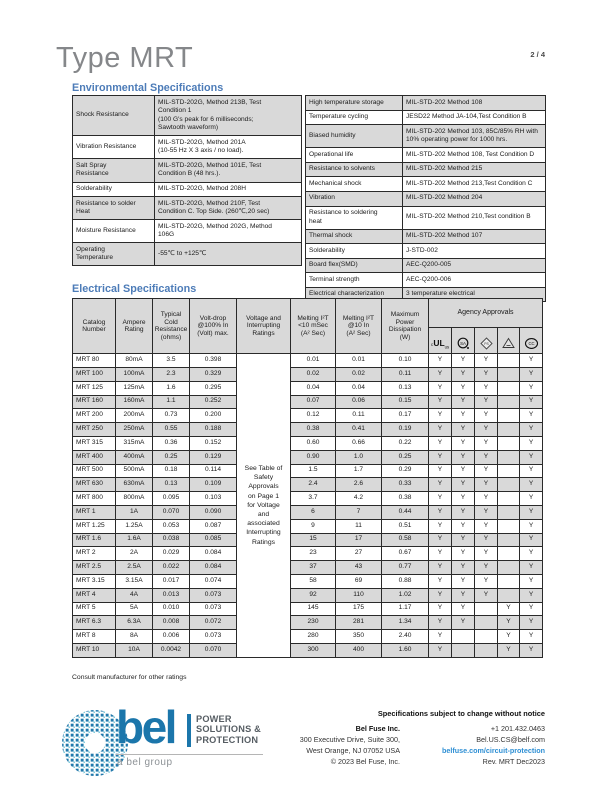  I want to click on spec-label-cell: Operating Temperature, so click(113, 254).